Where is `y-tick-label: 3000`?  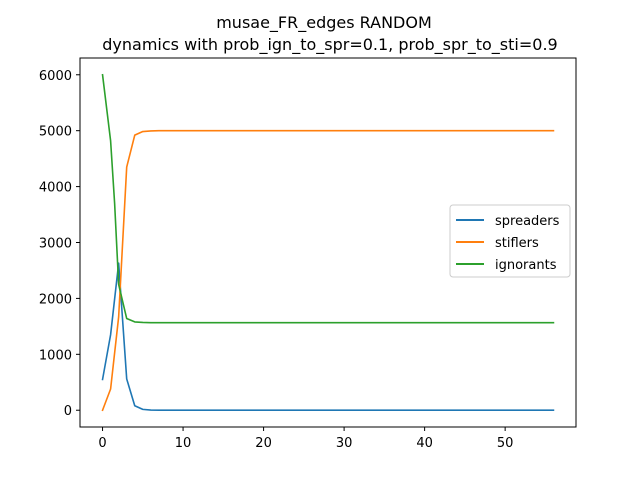 y-tick-label: 3000 is located at coordinates (55, 244).